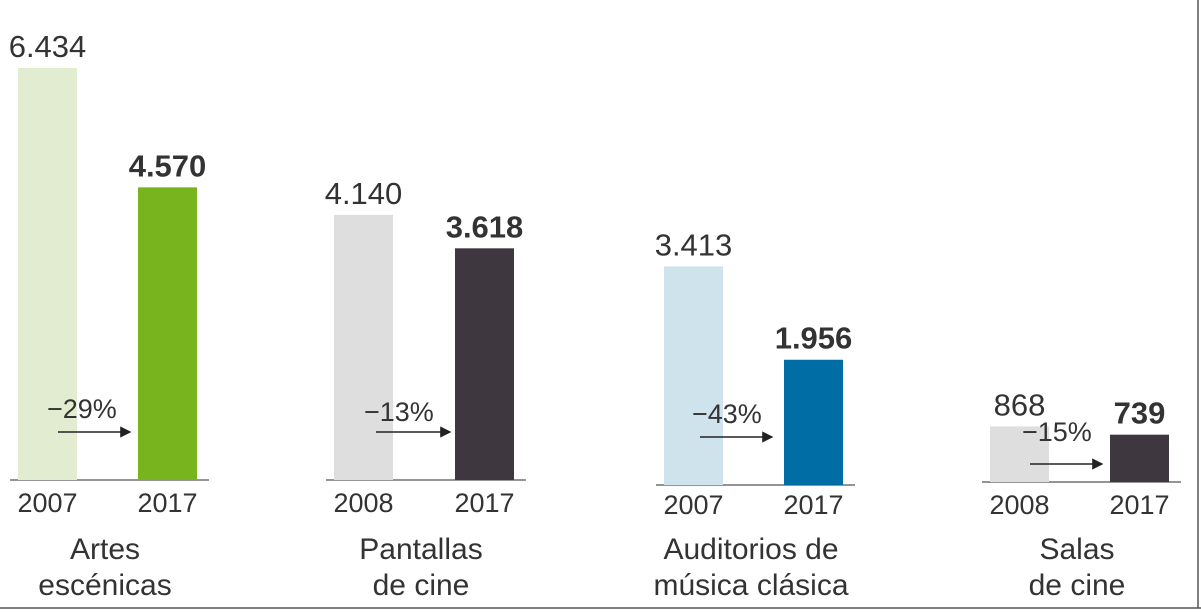  What do you see at coordinates (1140, 413) in the screenshot?
I see `data-label: 739` at bounding box center [1140, 413].